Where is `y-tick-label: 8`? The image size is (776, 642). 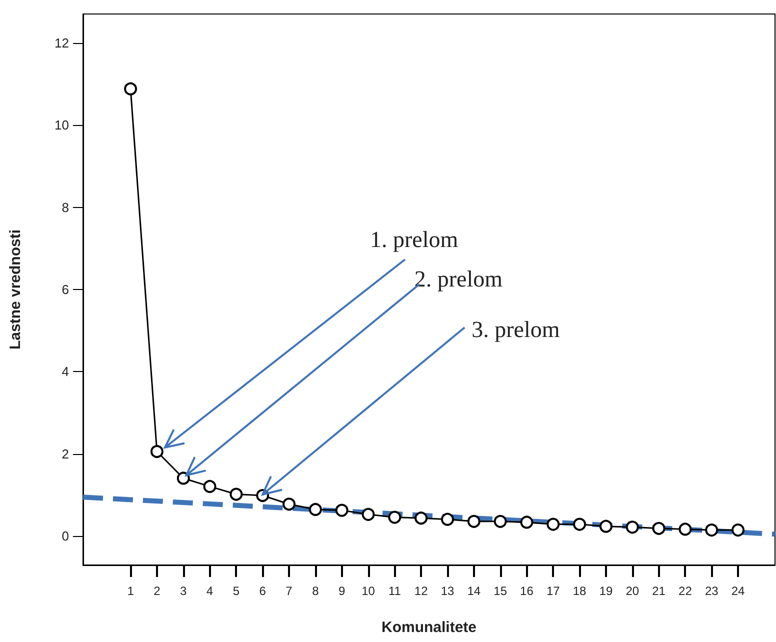 y-tick-label: 8 is located at coordinates (65, 207).